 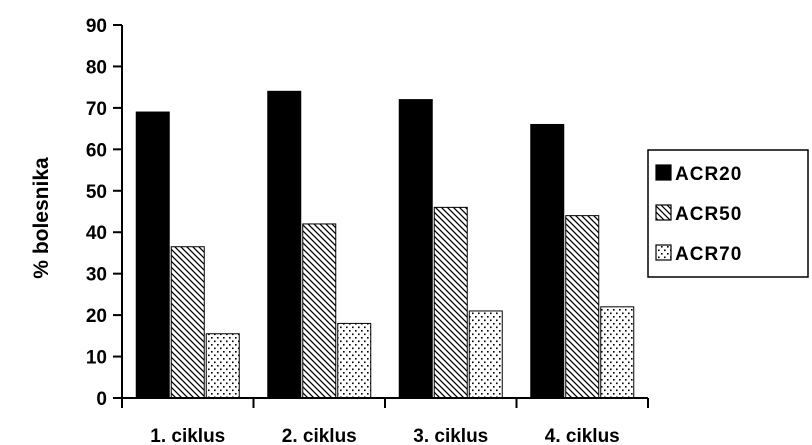 I want to click on x-category-label: 4. ciklus, so click(x=582, y=435).